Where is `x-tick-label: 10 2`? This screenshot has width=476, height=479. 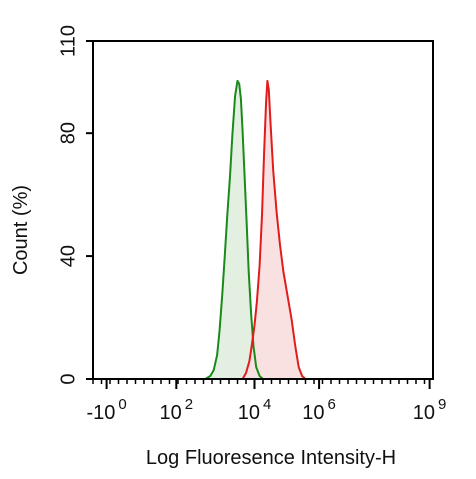
x-tick-label: 10 2 is located at coordinates (177, 410).